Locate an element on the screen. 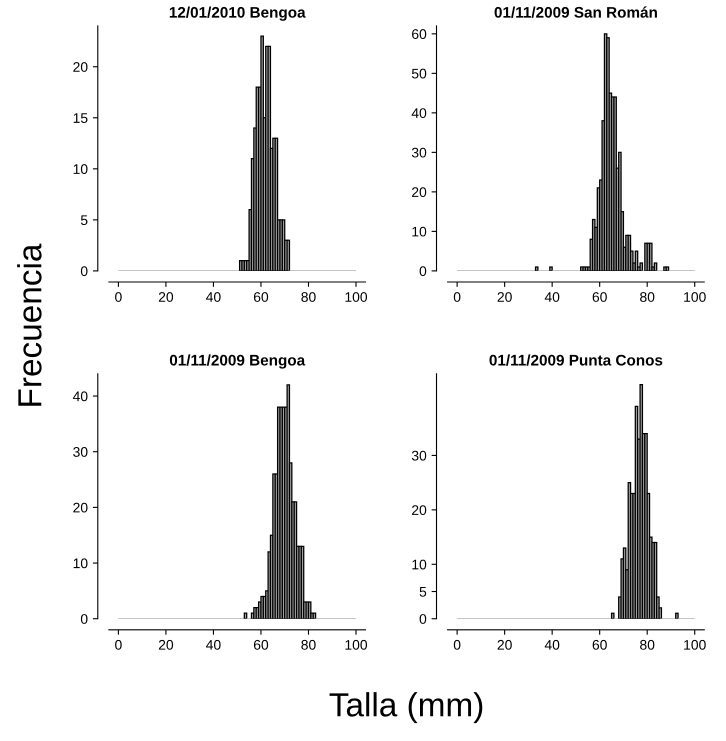  y-tick-label: 15 is located at coordinates (81, 118).